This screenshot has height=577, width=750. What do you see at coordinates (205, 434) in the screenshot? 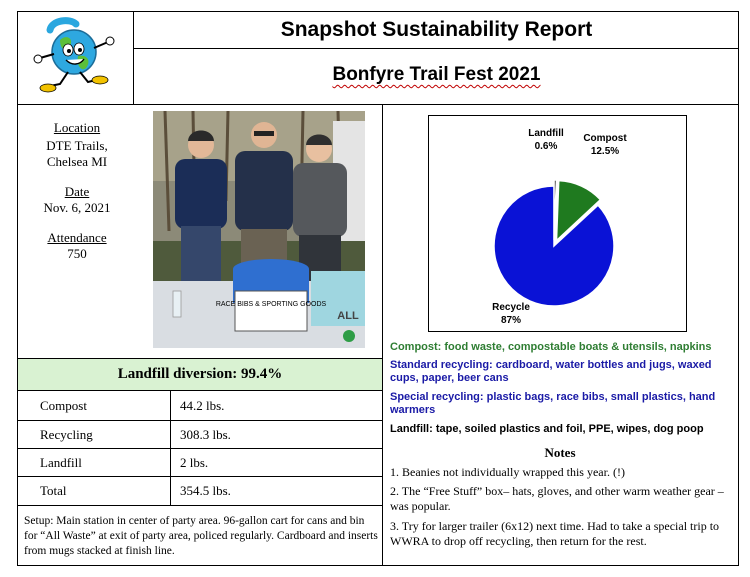
I see `table-amount: 308.3 lbs.` at bounding box center [205, 434].